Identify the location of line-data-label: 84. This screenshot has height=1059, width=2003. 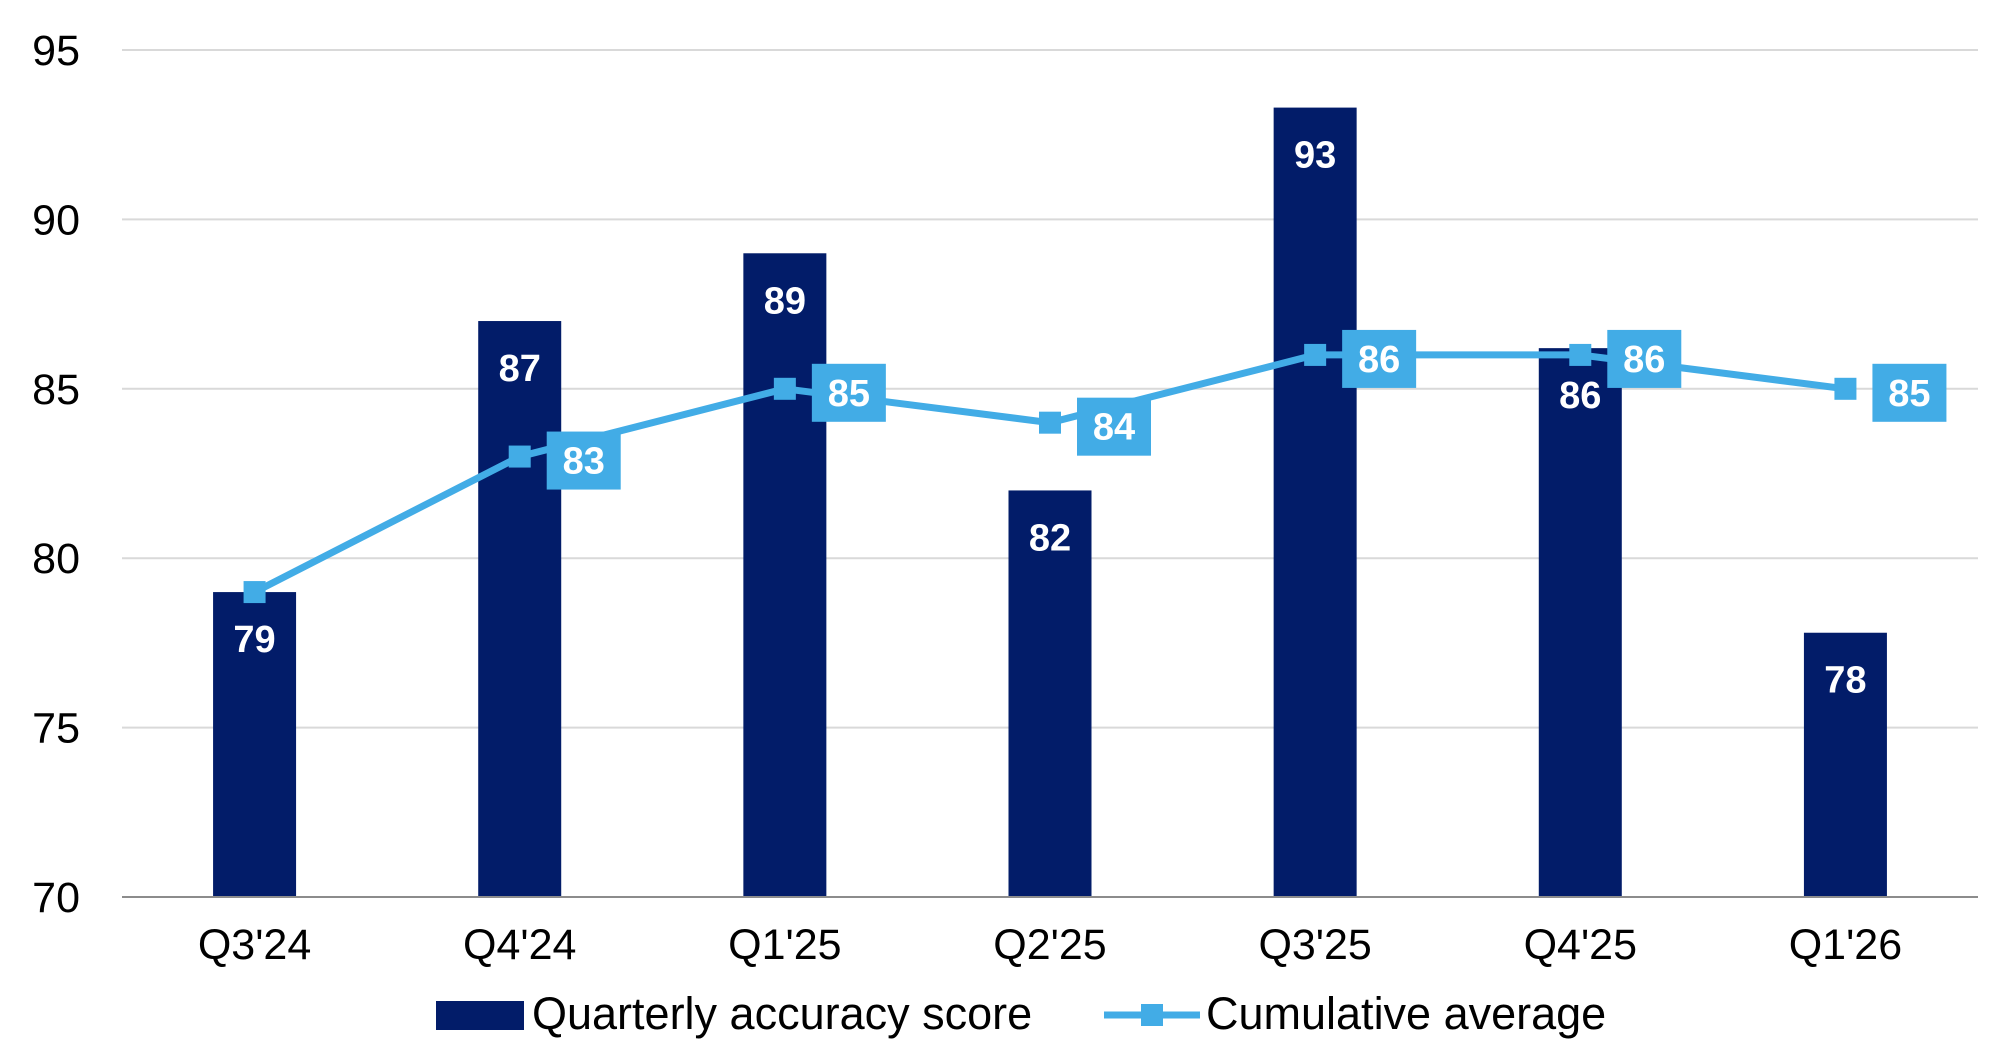
(1114, 428).